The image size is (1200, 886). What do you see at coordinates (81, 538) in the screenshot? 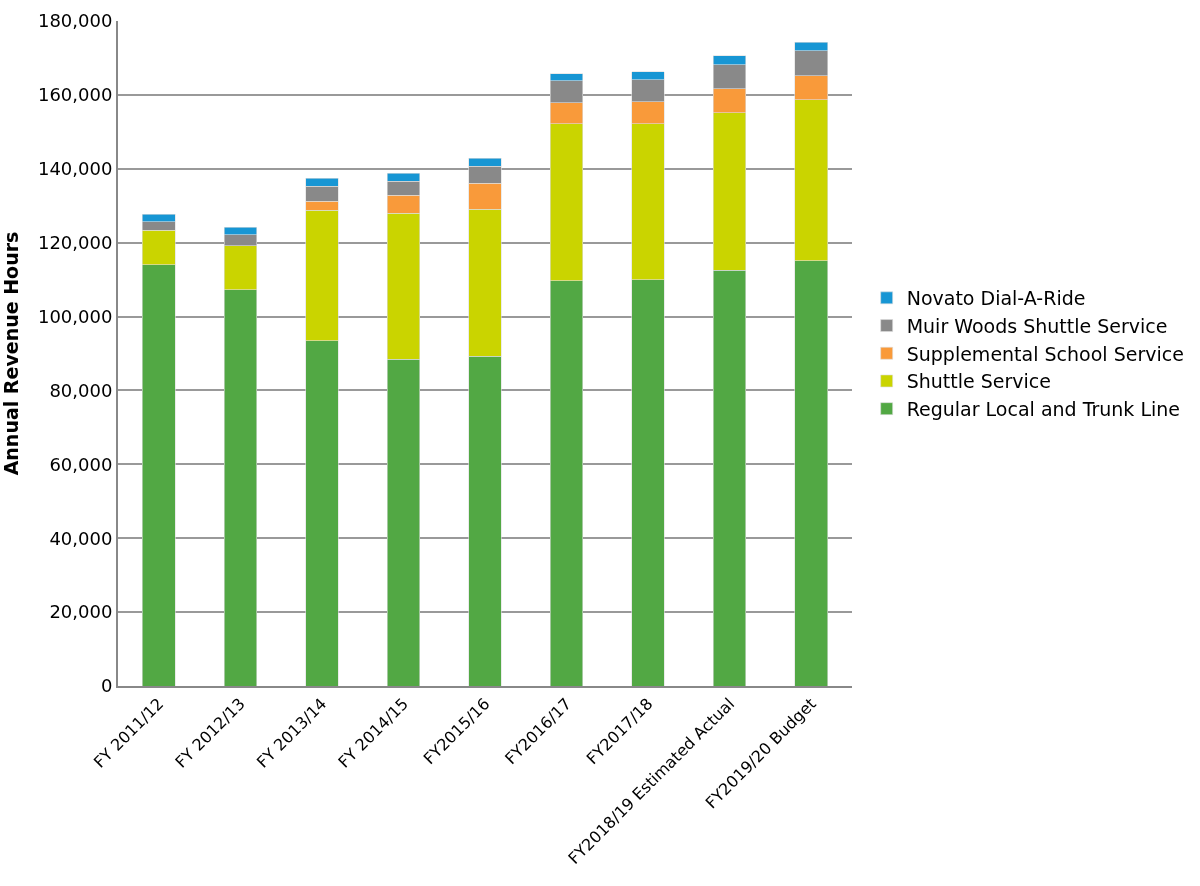
I see `y-tick-label: 40,000` at bounding box center [81, 538].